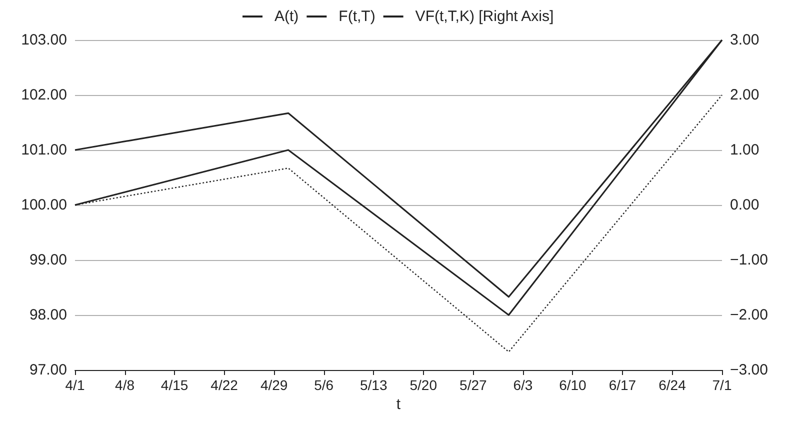  Describe the element at coordinates (274, 385) in the screenshot. I see `x-tick-label: 4/29` at that location.